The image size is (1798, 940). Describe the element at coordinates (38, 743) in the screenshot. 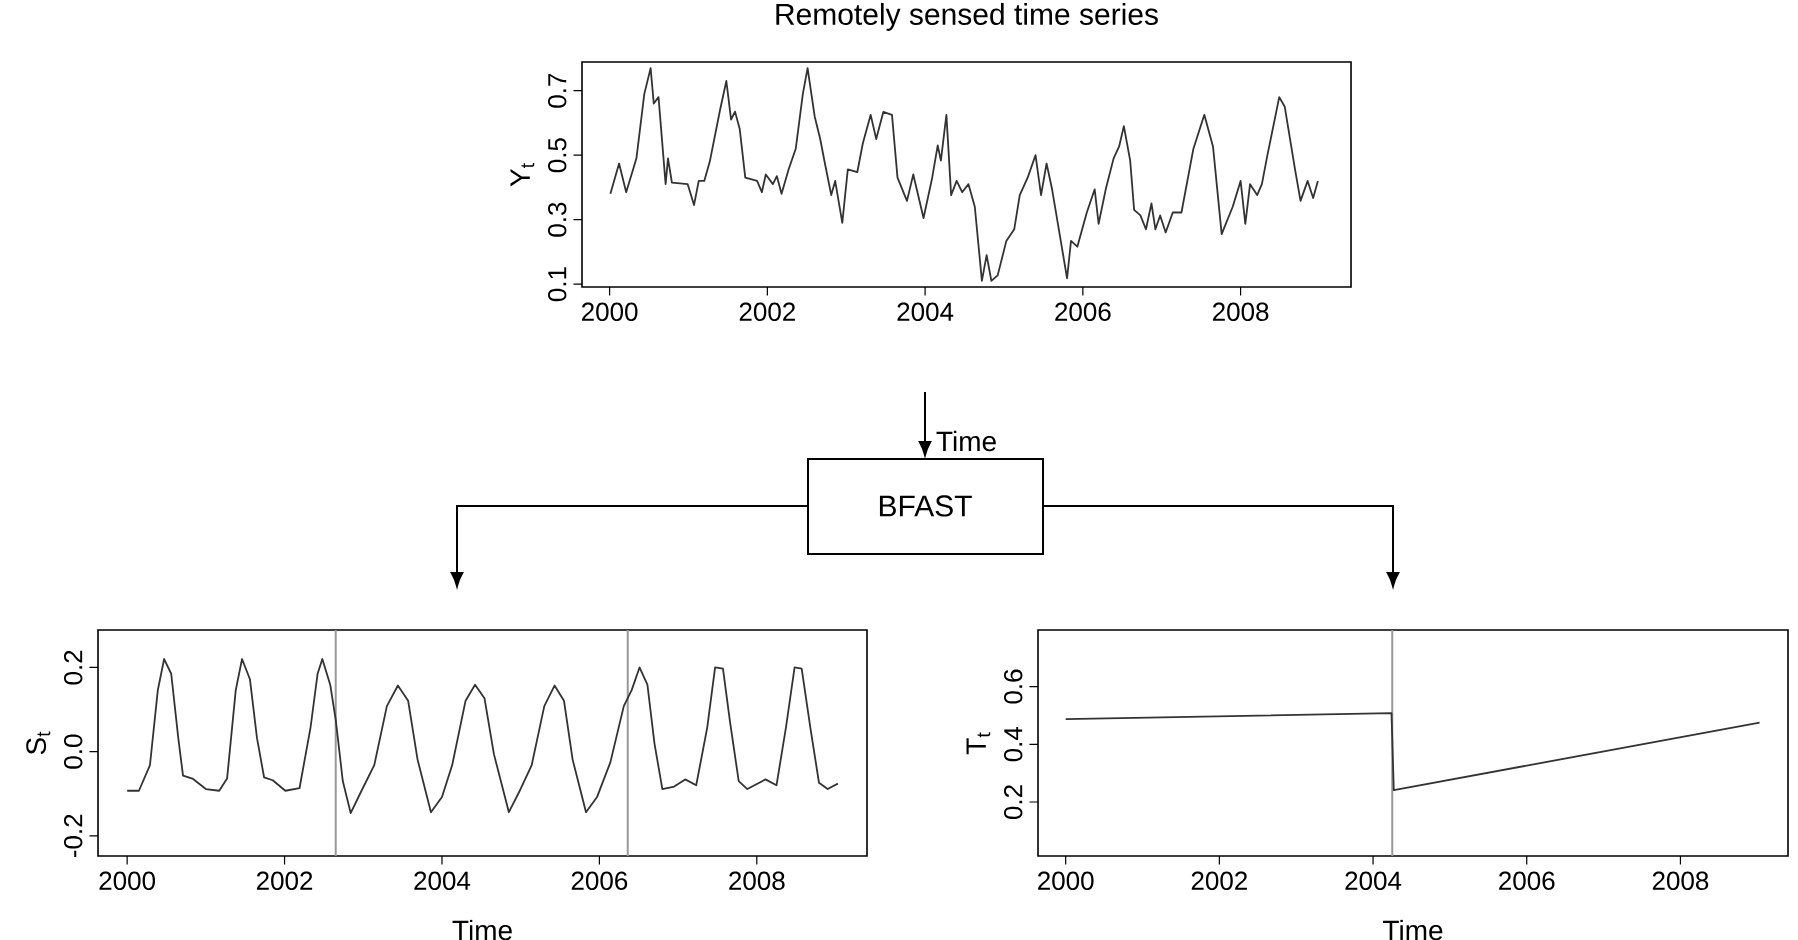

I see `y-axis-title: S$_{t}$` at that location.